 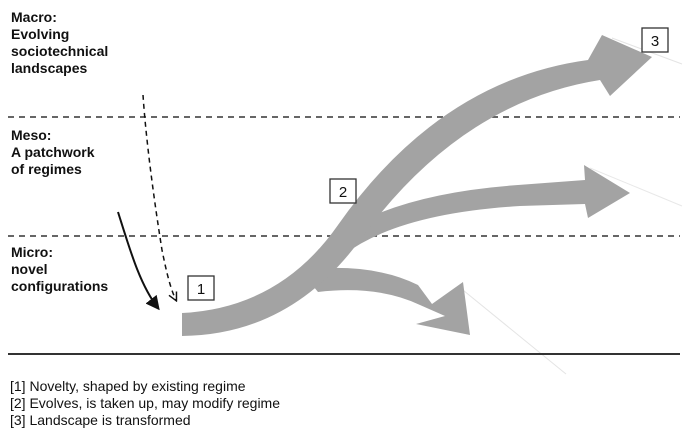 What do you see at coordinates (59, 286) in the screenshot?
I see `micro-label-line: configurations` at bounding box center [59, 286].